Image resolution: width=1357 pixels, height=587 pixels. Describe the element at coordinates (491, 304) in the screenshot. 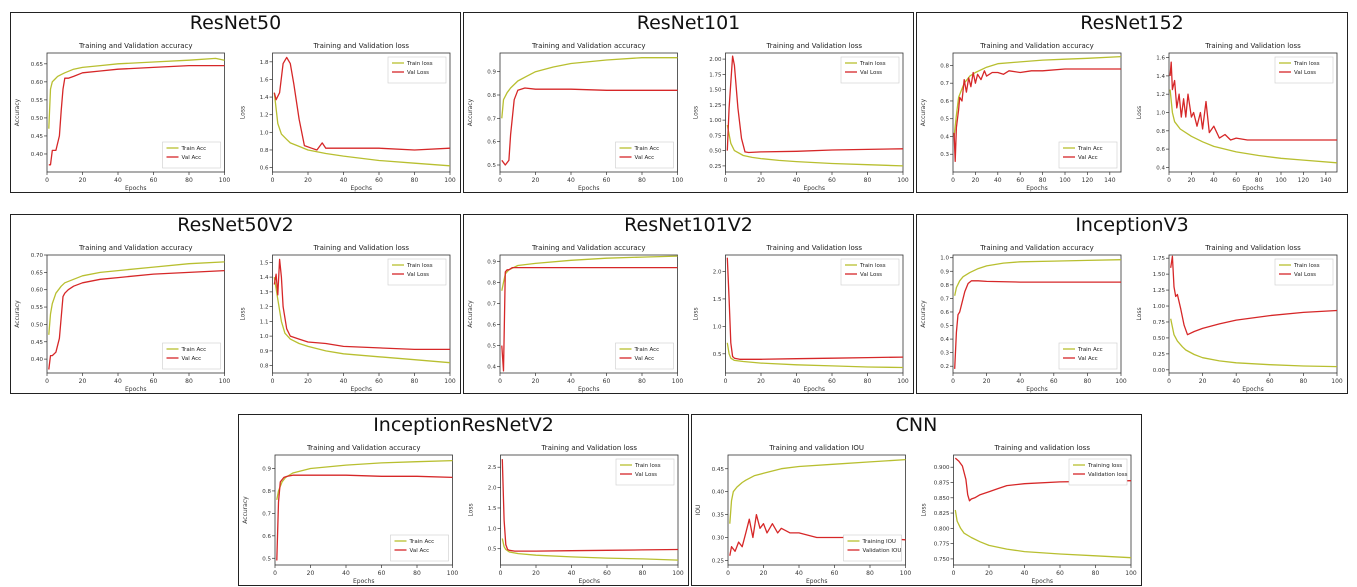

I see `y-tick-label: 0.7` at that location.